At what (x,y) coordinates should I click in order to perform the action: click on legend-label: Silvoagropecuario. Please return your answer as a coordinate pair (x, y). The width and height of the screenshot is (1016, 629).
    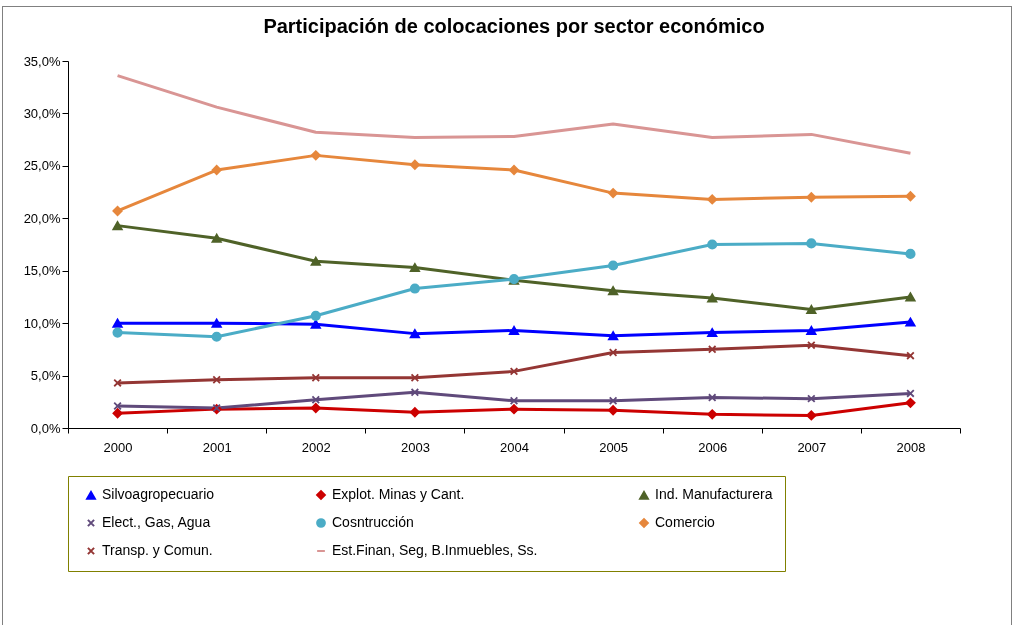
    Looking at the image, I should click on (158, 494).